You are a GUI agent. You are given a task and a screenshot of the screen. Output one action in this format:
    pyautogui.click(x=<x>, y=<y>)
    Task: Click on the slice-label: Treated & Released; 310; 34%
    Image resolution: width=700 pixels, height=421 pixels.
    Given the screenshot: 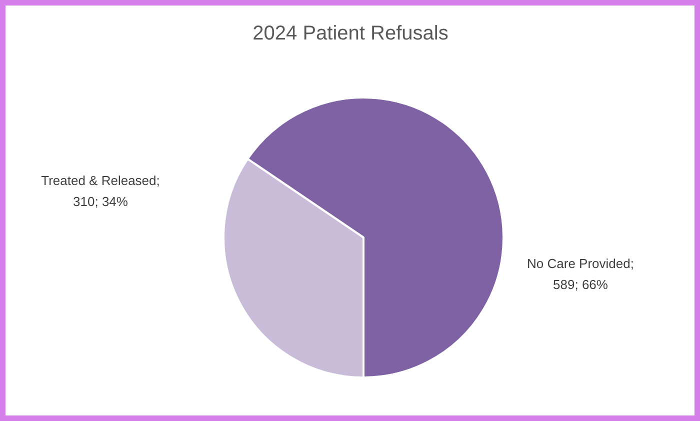 What is the action you would take?
    pyautogui.click(x=100, y=190)
    